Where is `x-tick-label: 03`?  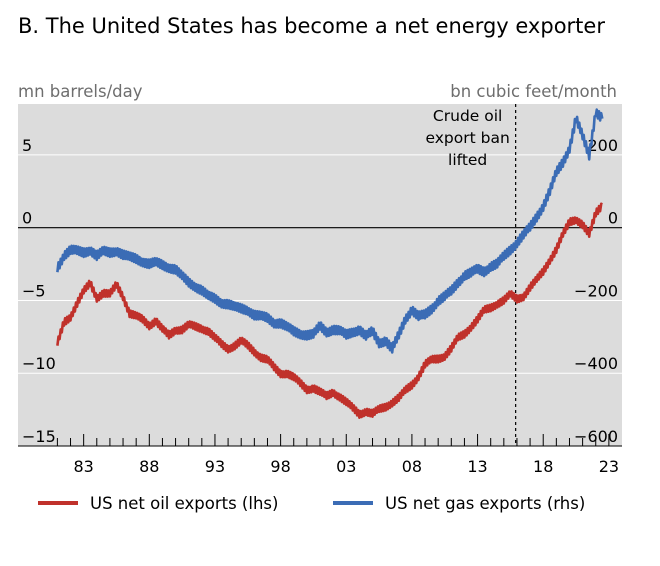 x-tick-label: 03 is located at coordinates (346, 466).